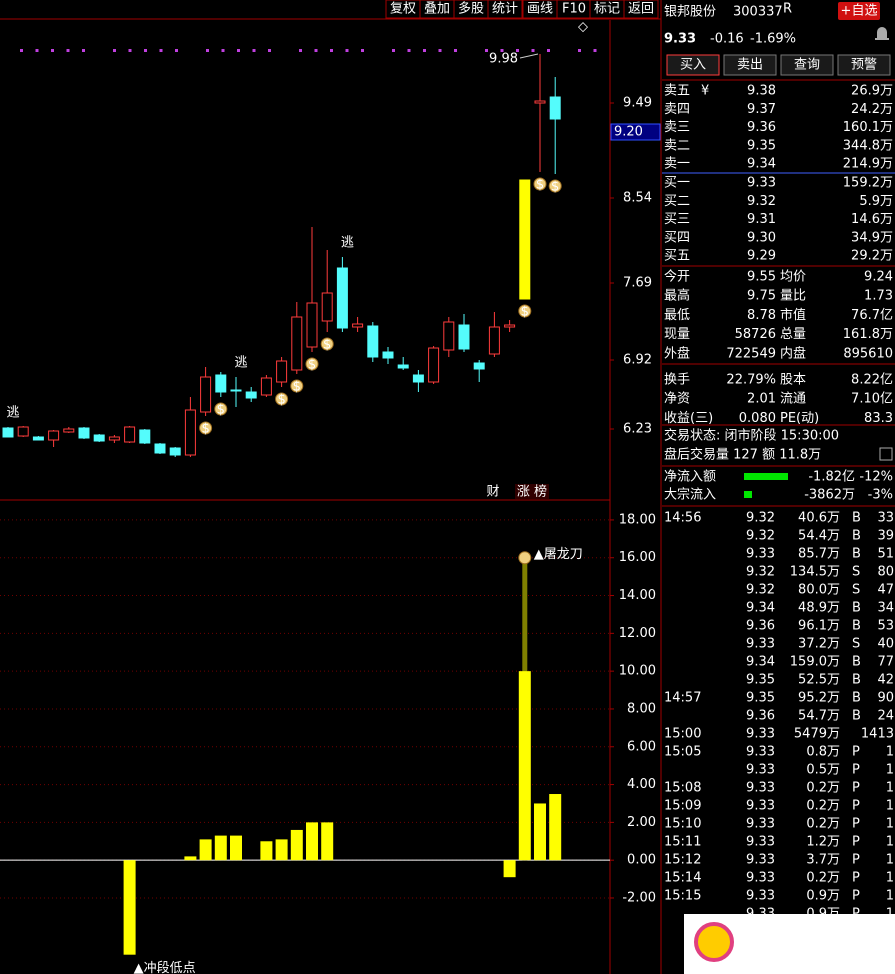 The width and height of the screenshot is (895, 974). What do you see at coordinates (682, 806) in the screenshot?
I see `tick-time: 15:09` at bounding box center [682, 806].